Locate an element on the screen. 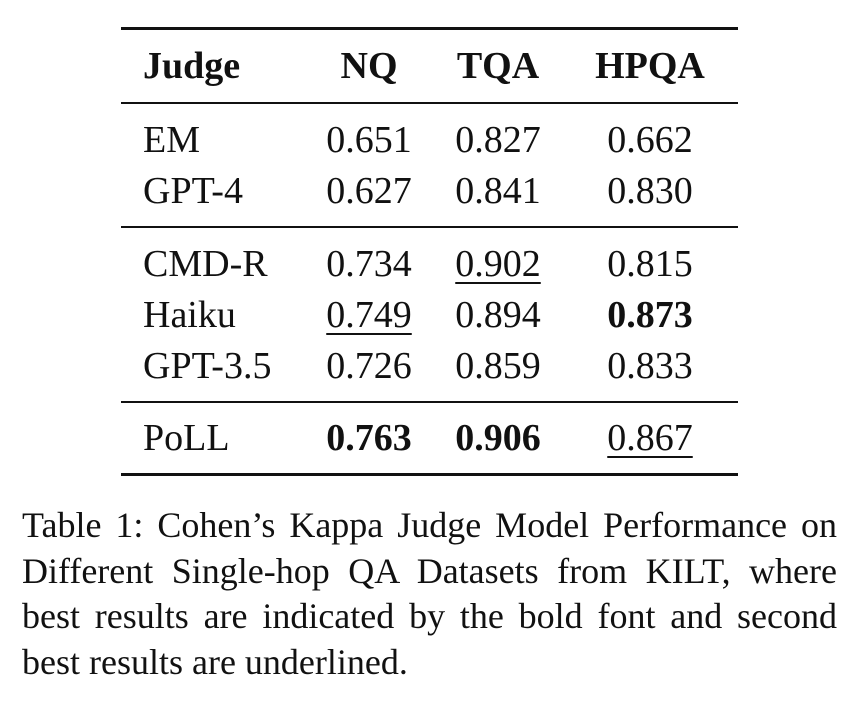 Image resolution: width=854 pixels, height=704 pixels. second-best-value: 0.867 is located at coordinates (650, 438).